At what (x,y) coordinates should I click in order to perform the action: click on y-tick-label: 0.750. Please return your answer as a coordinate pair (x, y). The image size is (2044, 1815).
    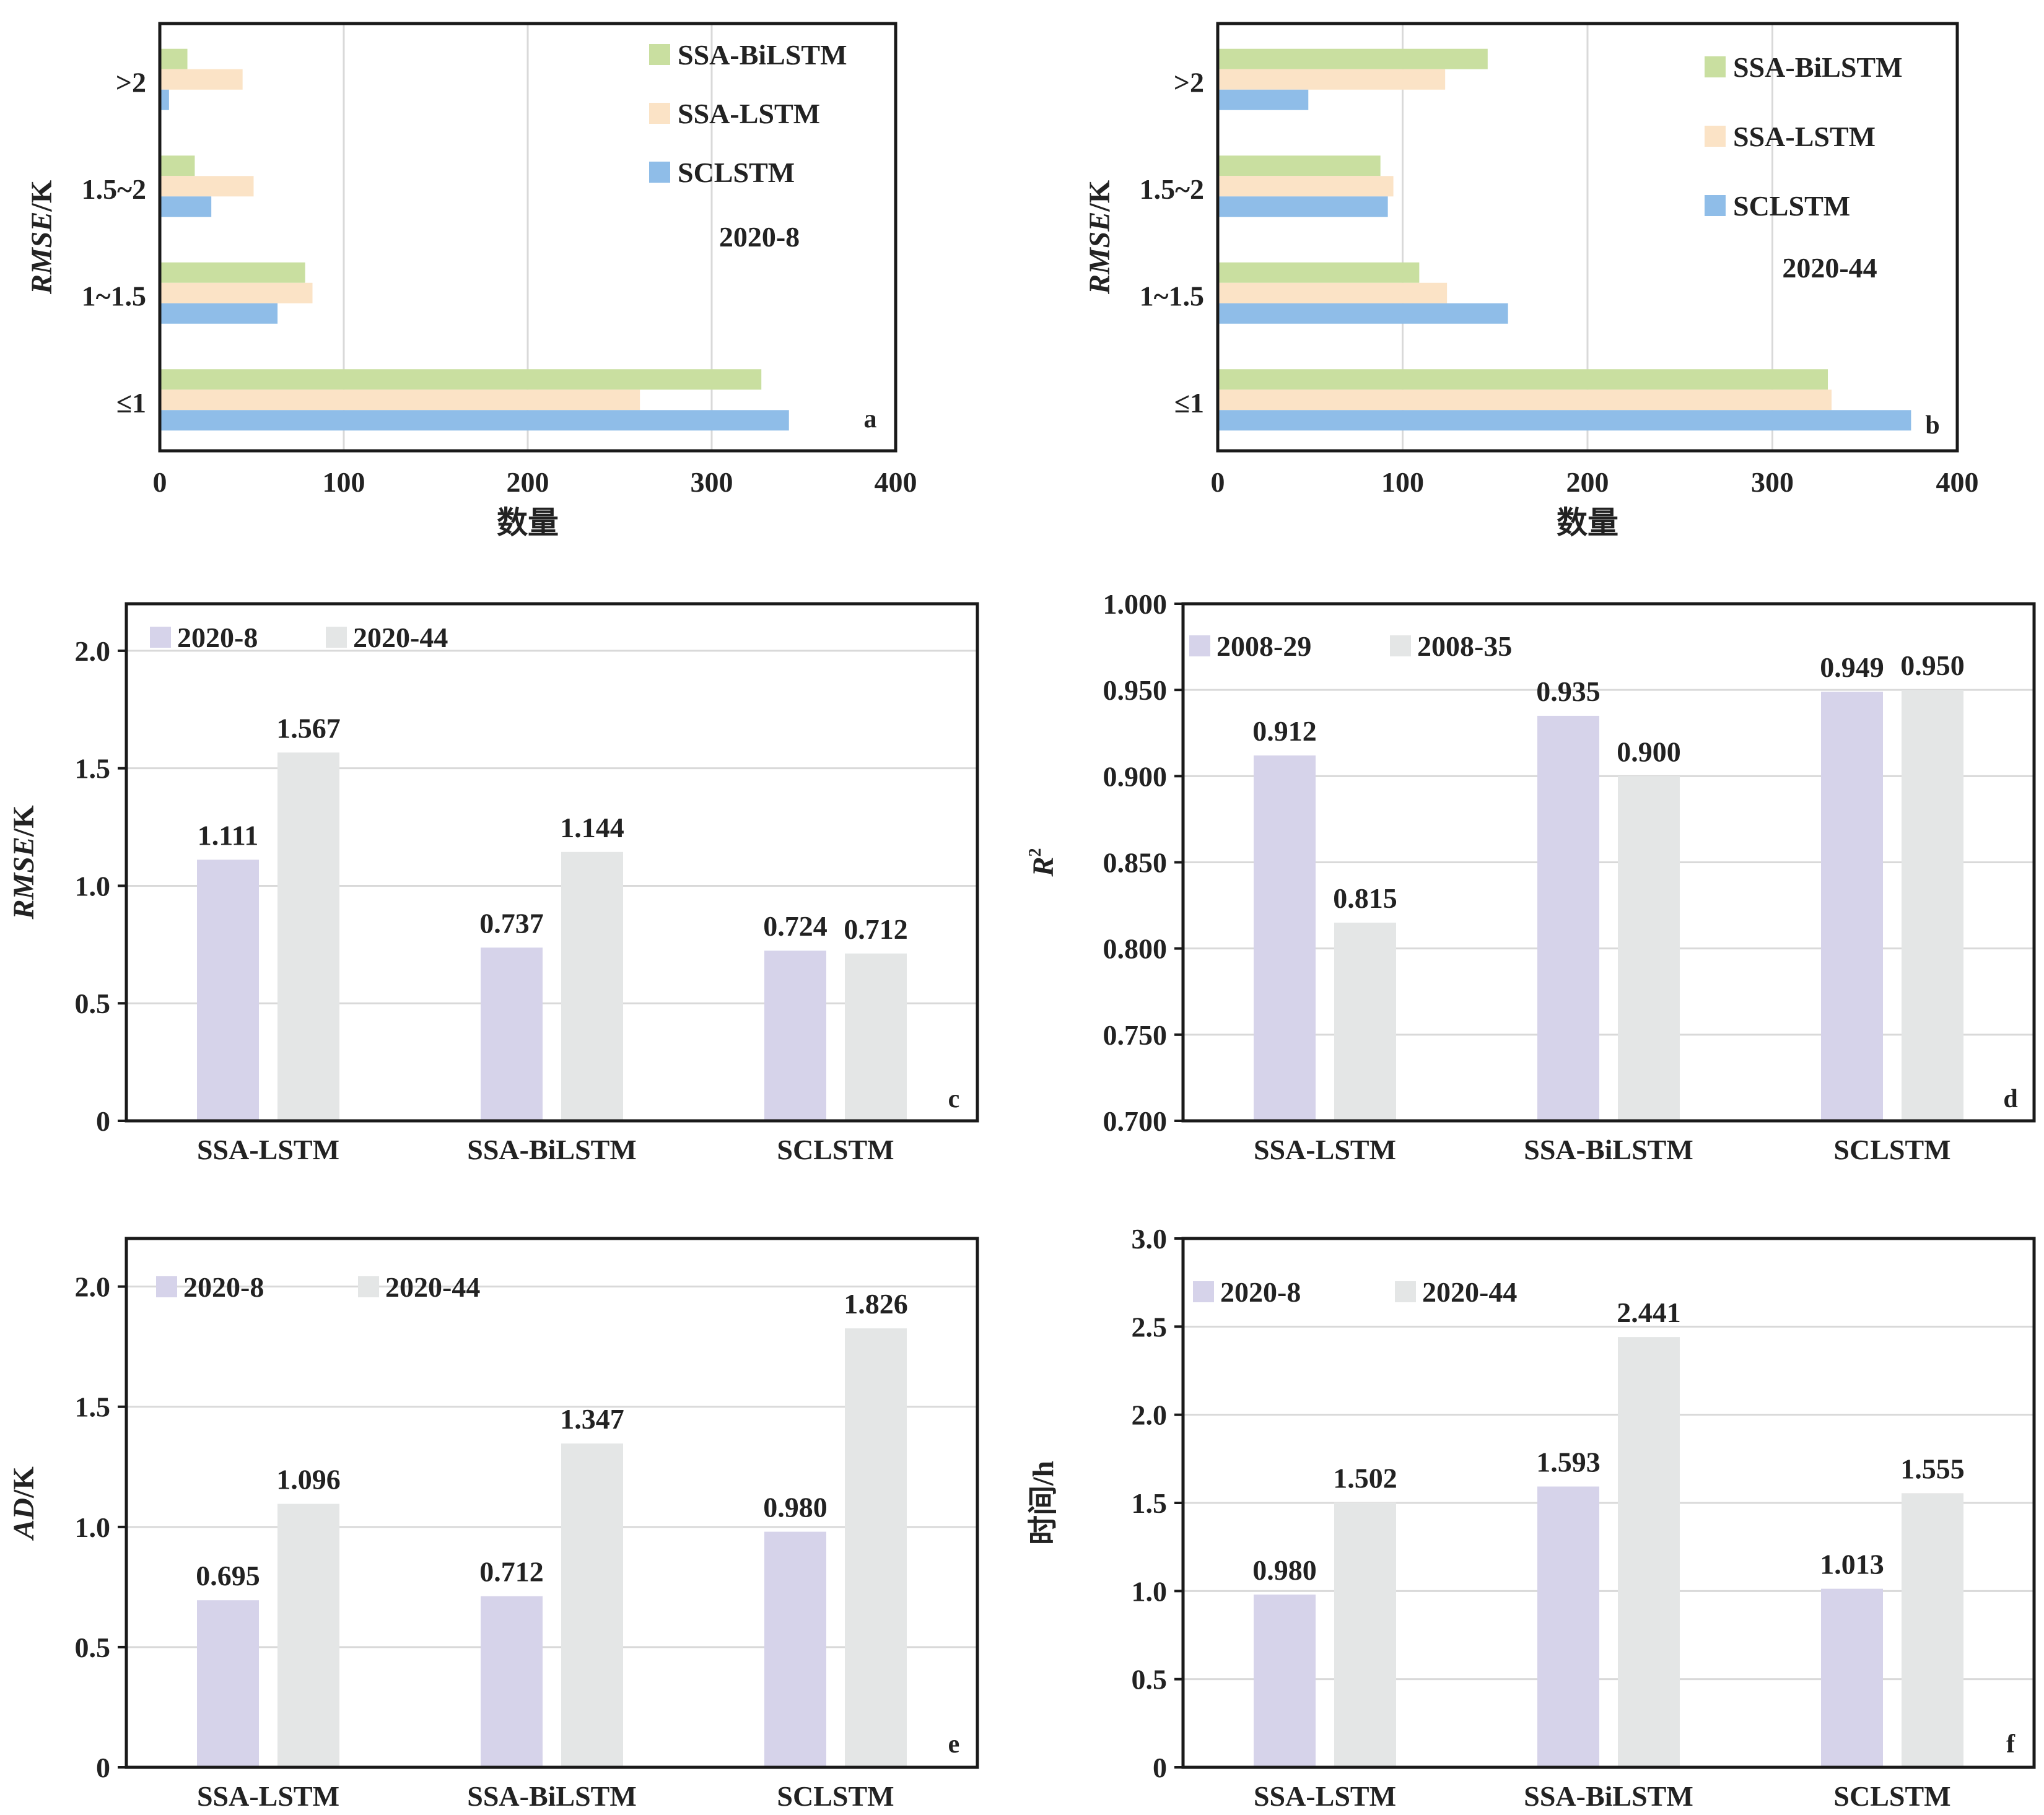
    Looking at the image, I should click on (1135, 1035).